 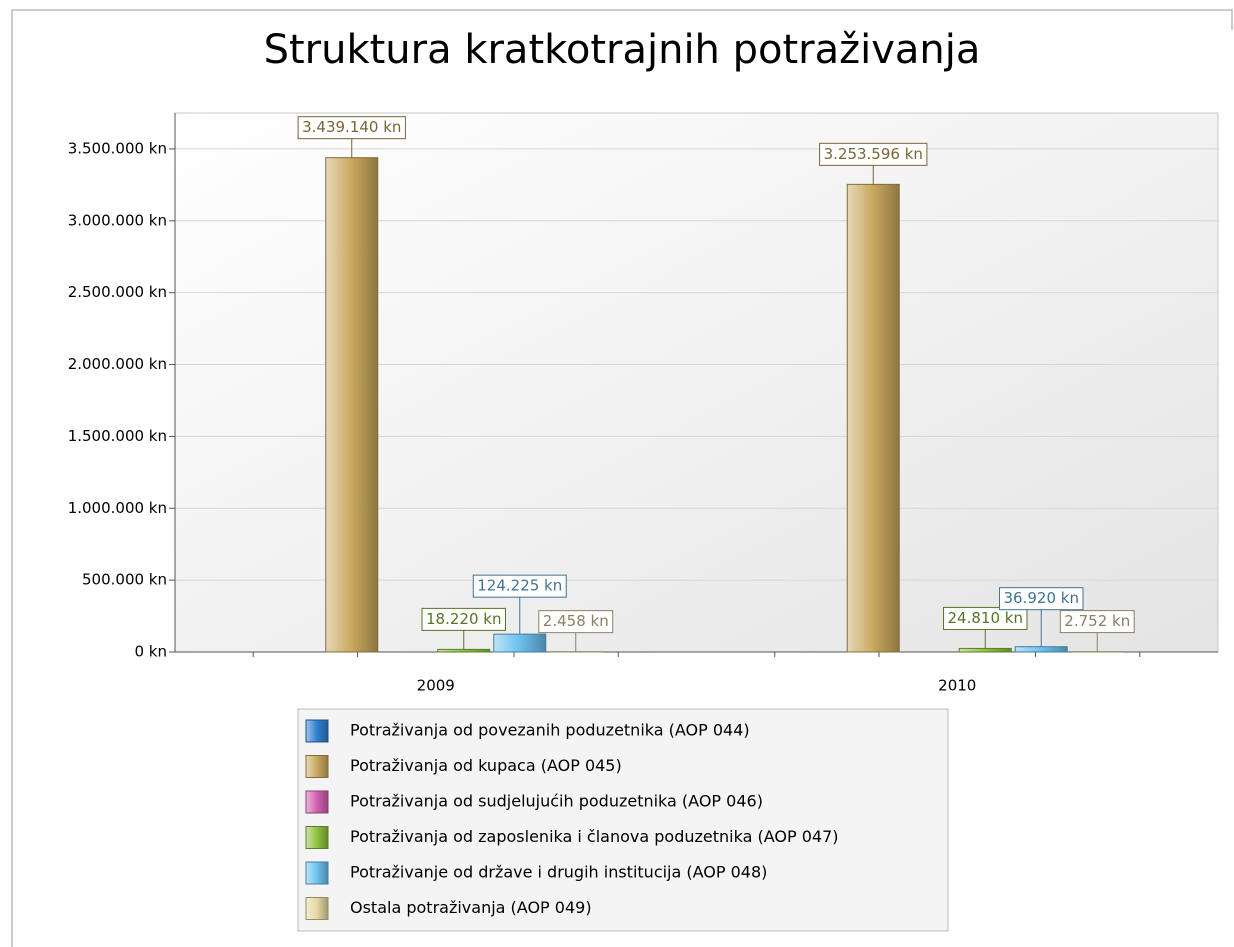 I want to click on data-label: 24.810 kn, so click(x=985, y=618).